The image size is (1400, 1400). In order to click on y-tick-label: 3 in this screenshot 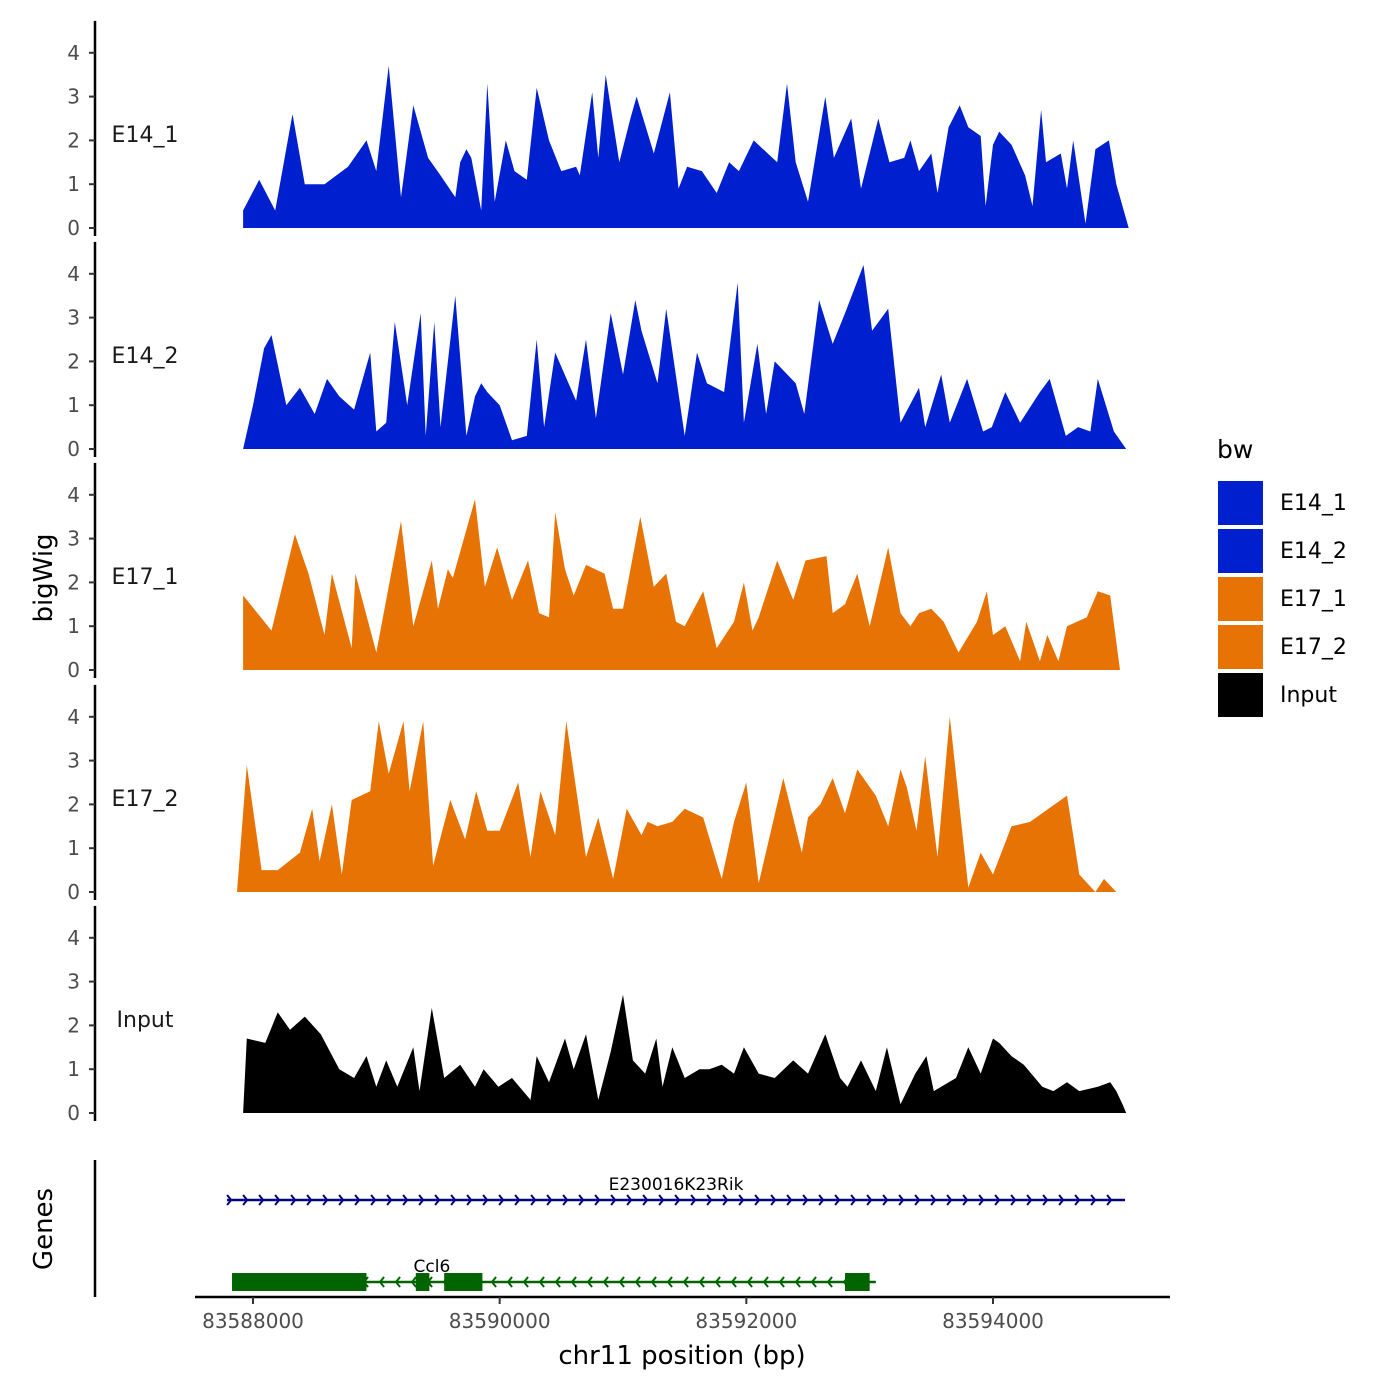, I will do `click(73, 97)`.